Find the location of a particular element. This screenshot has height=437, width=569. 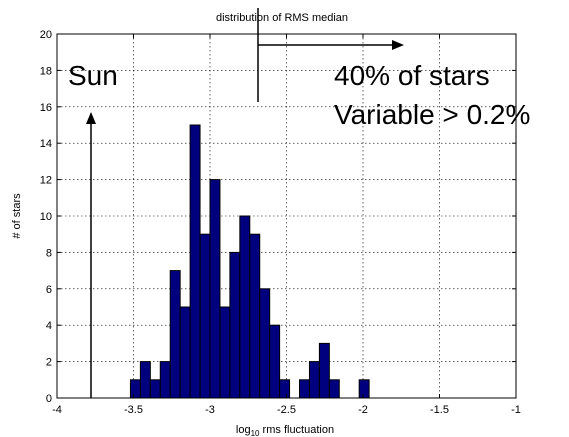

variable-threshold-annotation: Variable > 0.2% is located at coordinates (432, 115).